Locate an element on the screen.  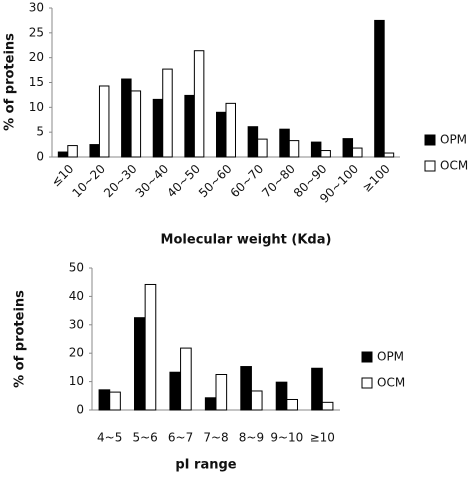
x-tick-label: 60~70 is located at coordinates (247, 181).